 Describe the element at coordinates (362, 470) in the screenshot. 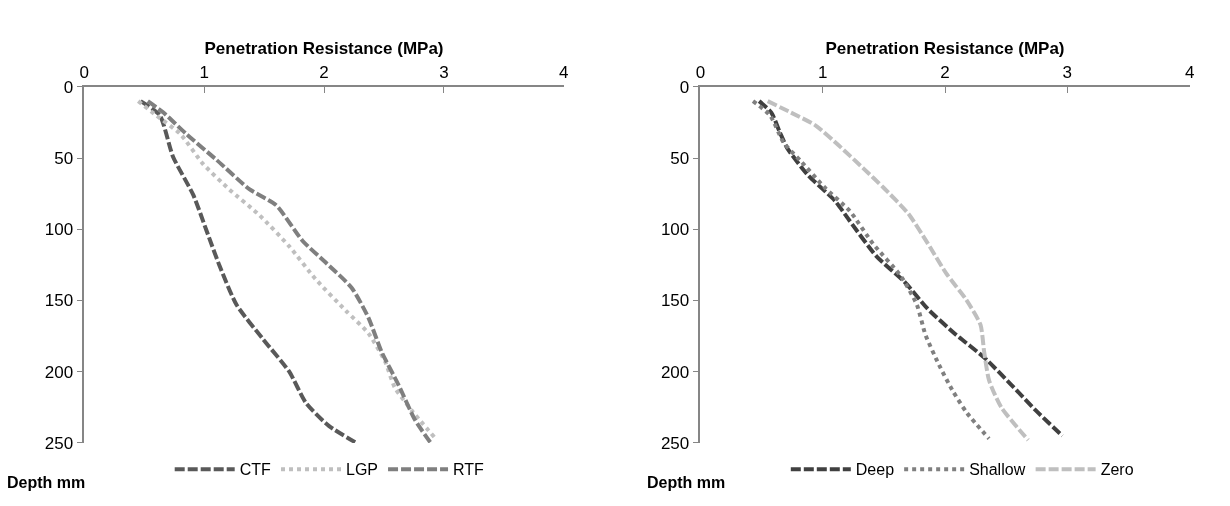

I see `legend-label: LGP` at that location.